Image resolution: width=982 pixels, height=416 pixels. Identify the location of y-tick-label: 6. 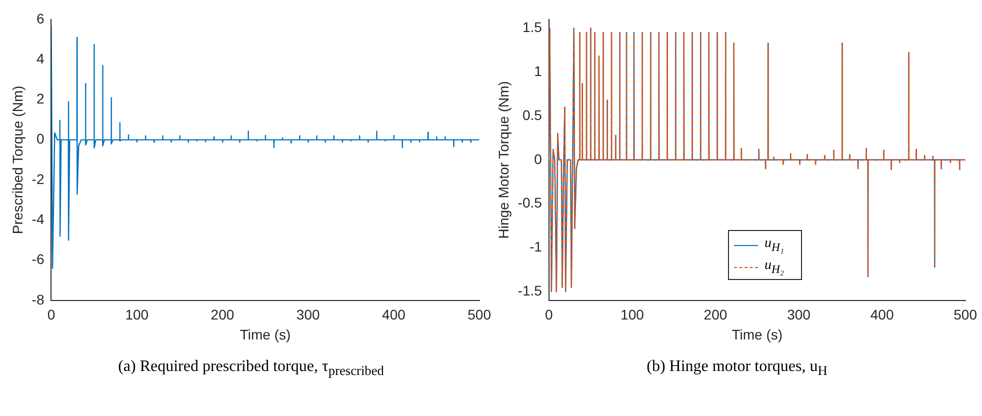
(40, 18).